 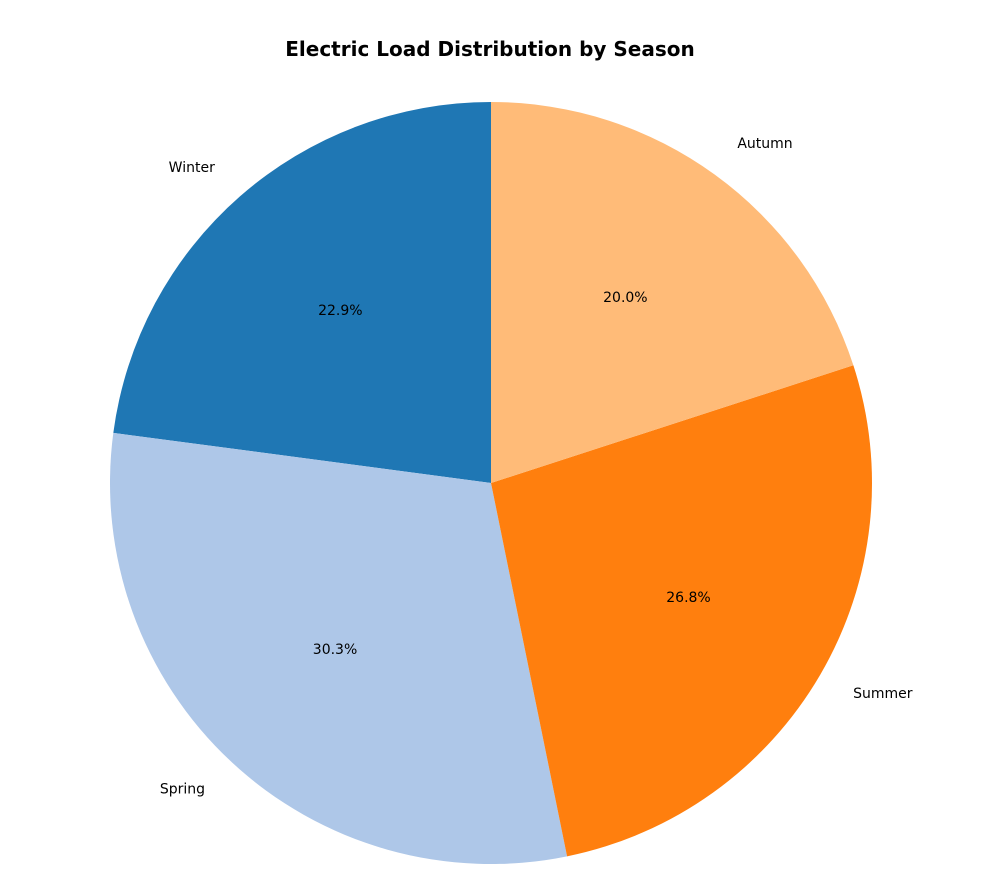 What do you see at coordinates (192, 168) in the screenshot?
I see `slice-label-winter: Winter` at bounding box center [192, 168].